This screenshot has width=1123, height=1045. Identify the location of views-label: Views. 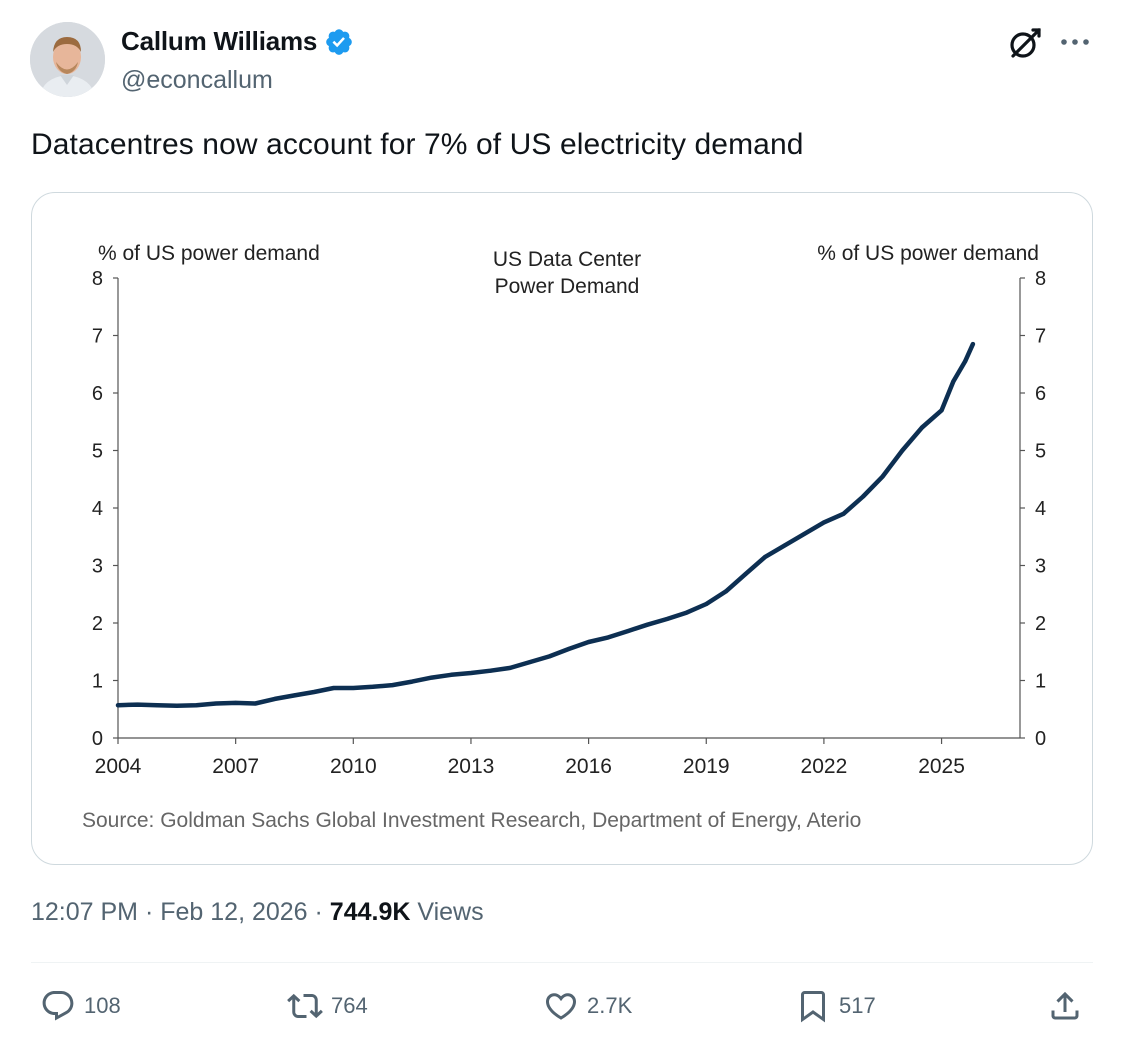
(447, 912).